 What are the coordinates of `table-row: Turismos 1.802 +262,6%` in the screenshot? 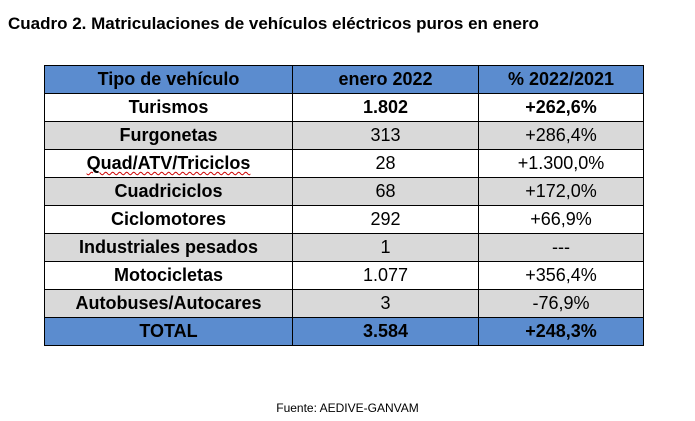 It's located at (344, 107).